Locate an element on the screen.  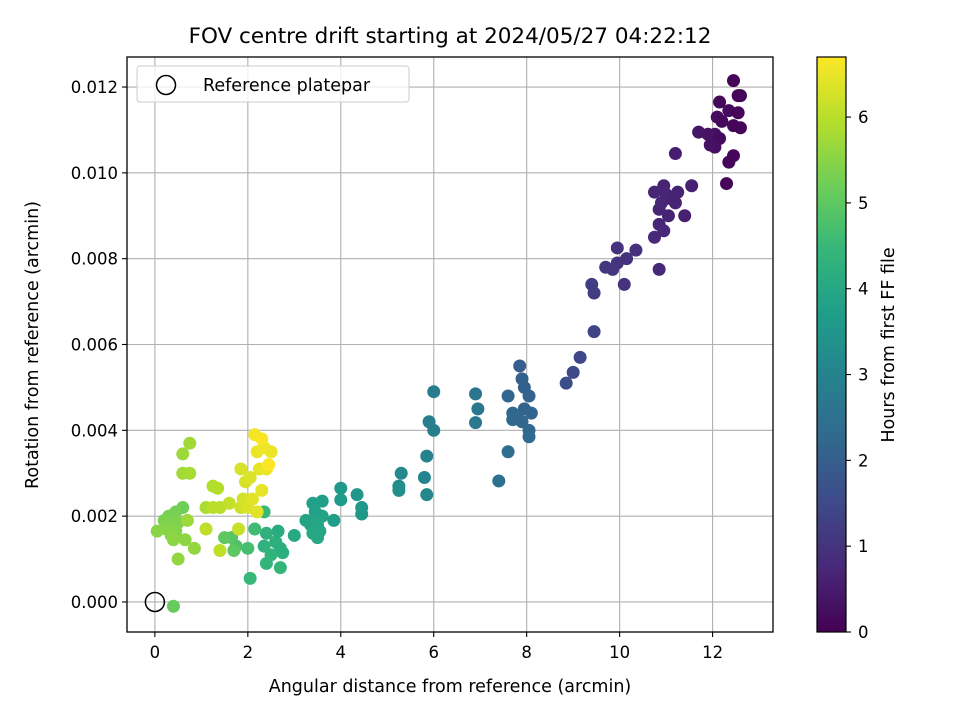
y-tick-label: 0.012 is located at coordinates (94, 87).